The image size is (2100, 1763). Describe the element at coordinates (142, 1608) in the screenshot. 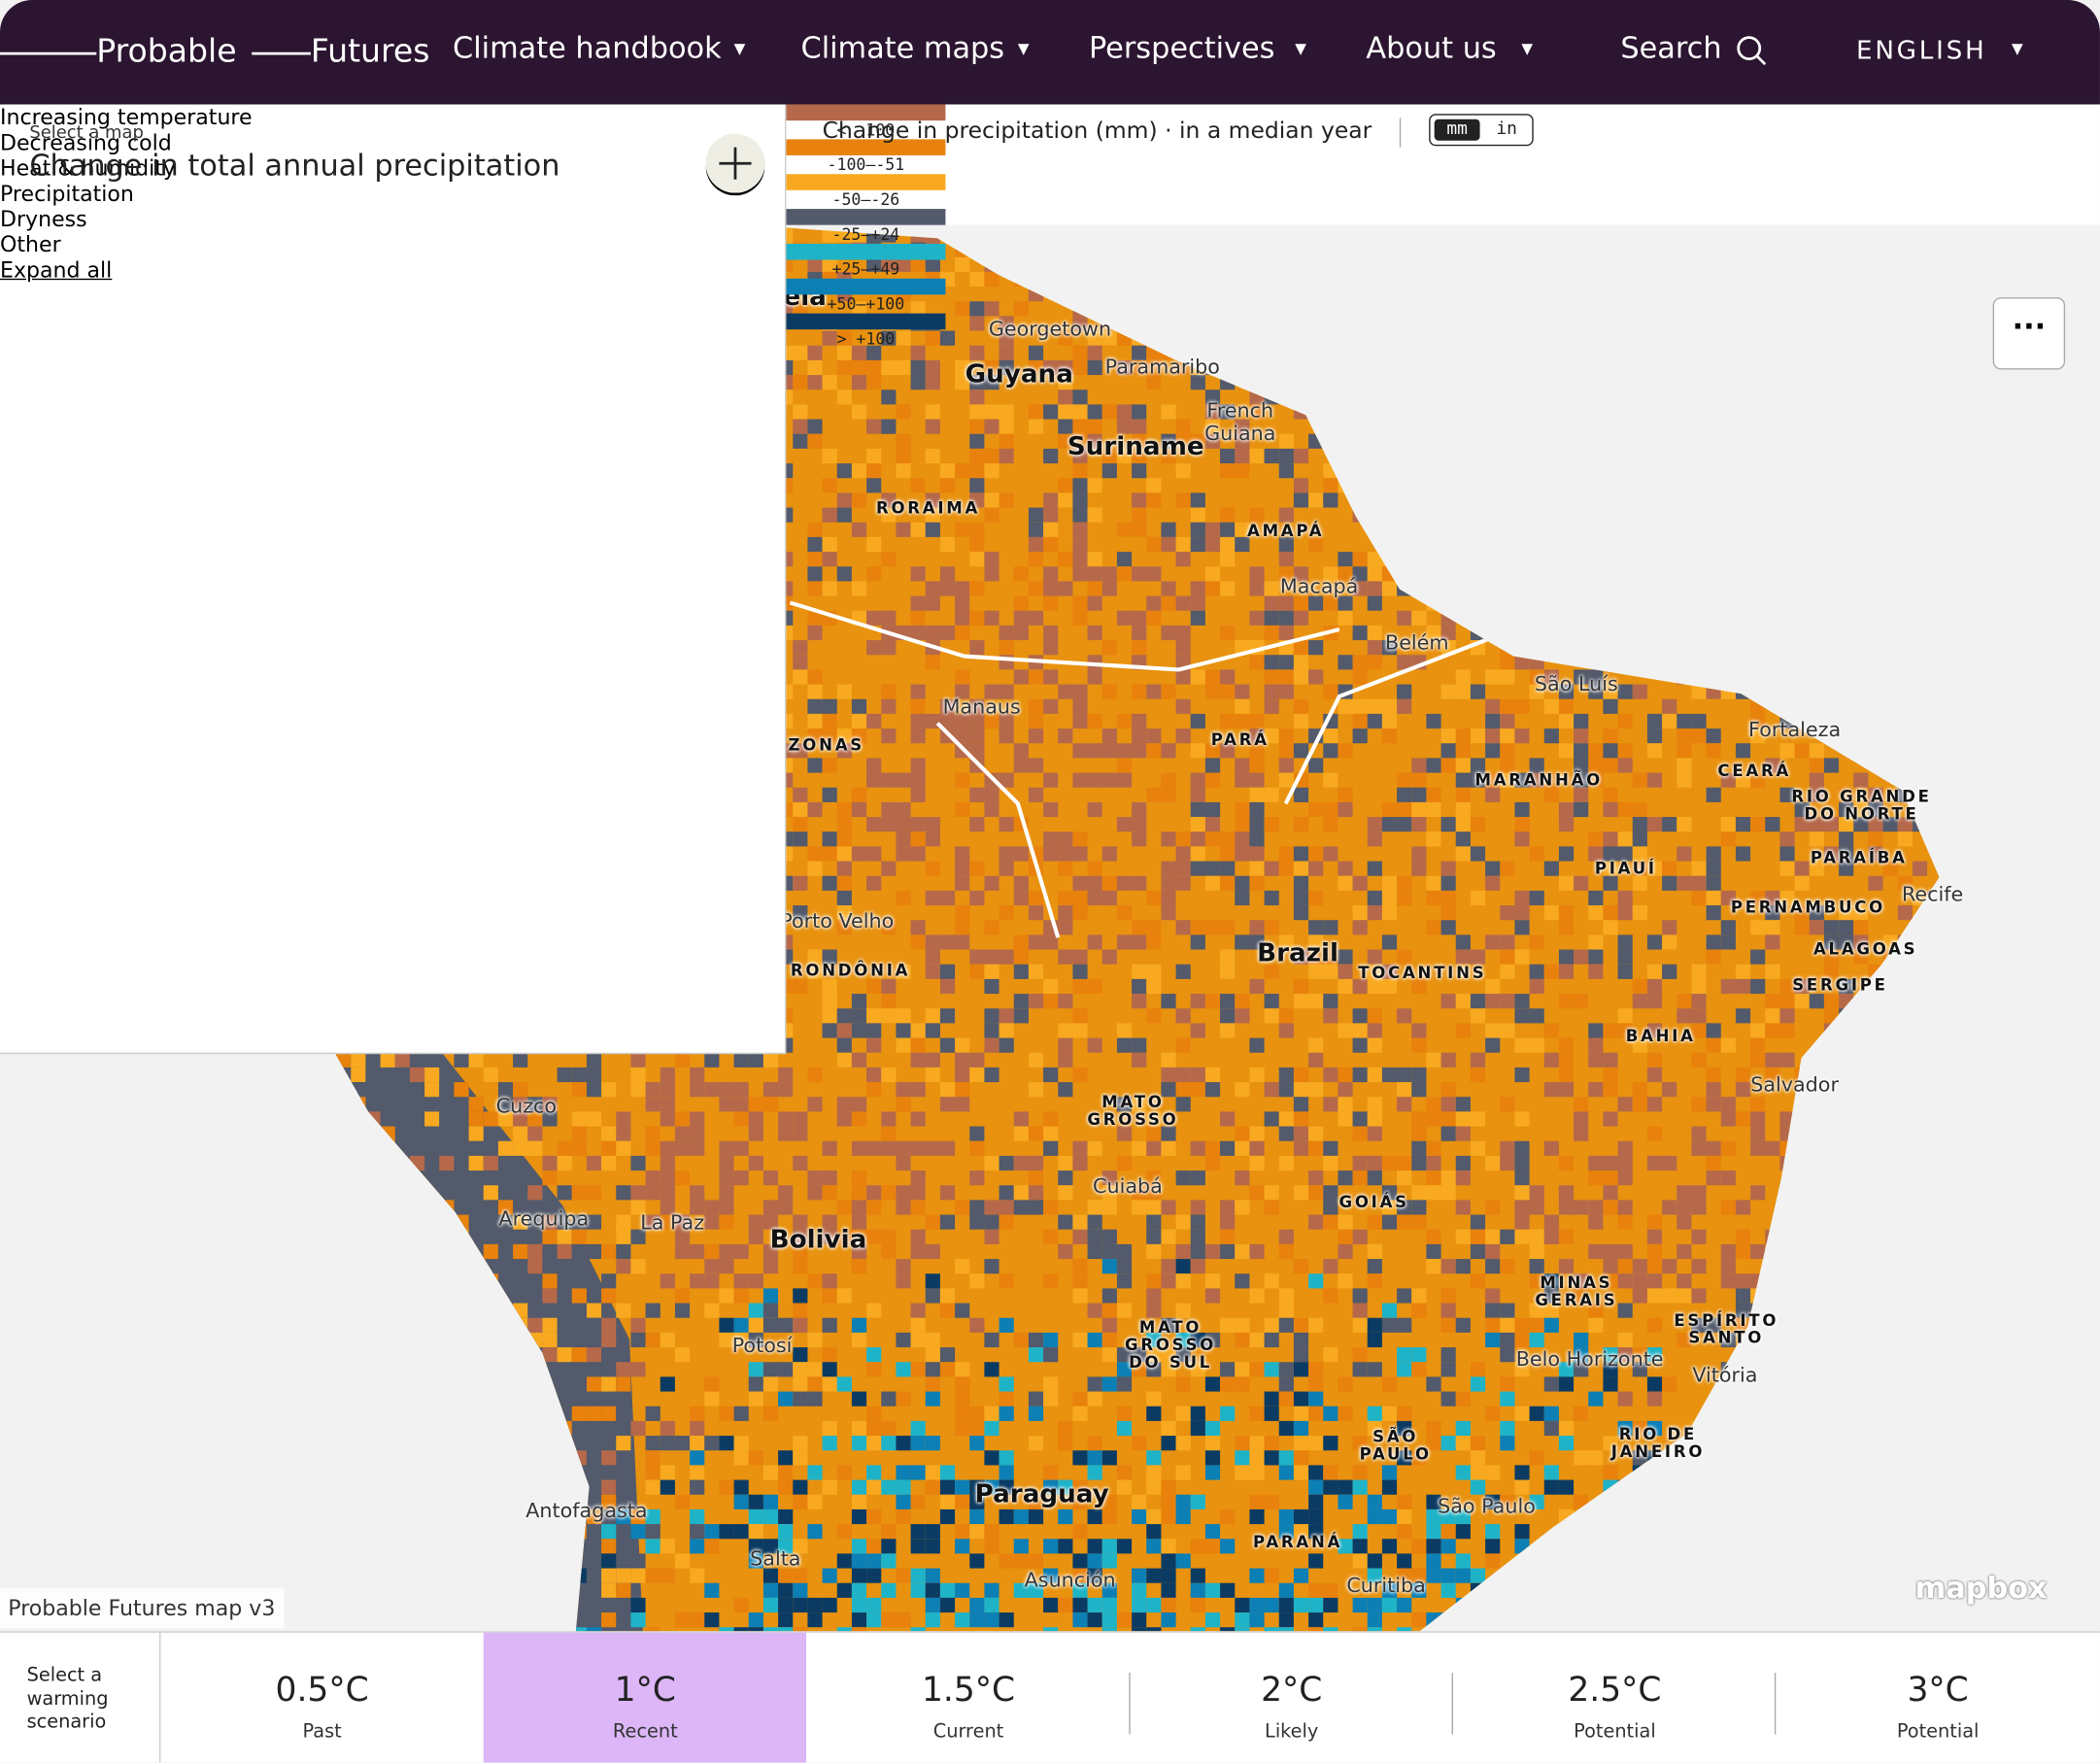

I see `attribution: Probable Futures map v3` at that location.